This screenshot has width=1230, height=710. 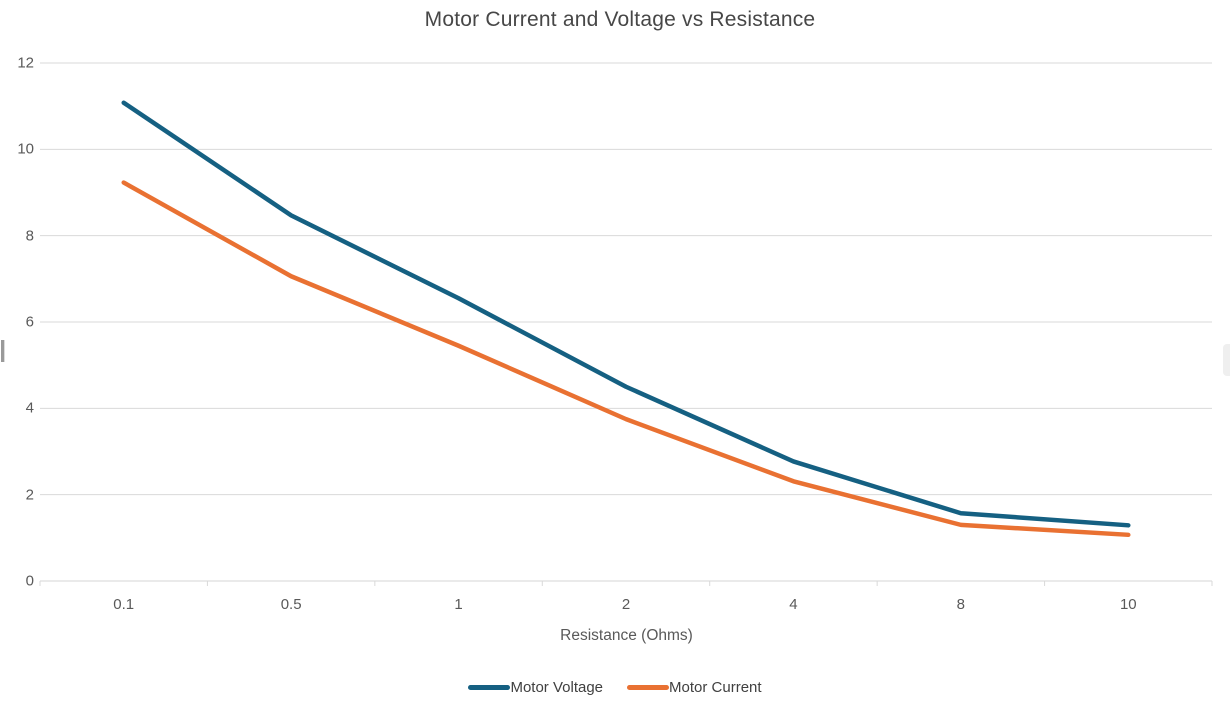 What do you see at coordinates (615, 687) in the screenshot?
I see `legend: Motor Voltage Motor Current` at bounding box center [615, 687].